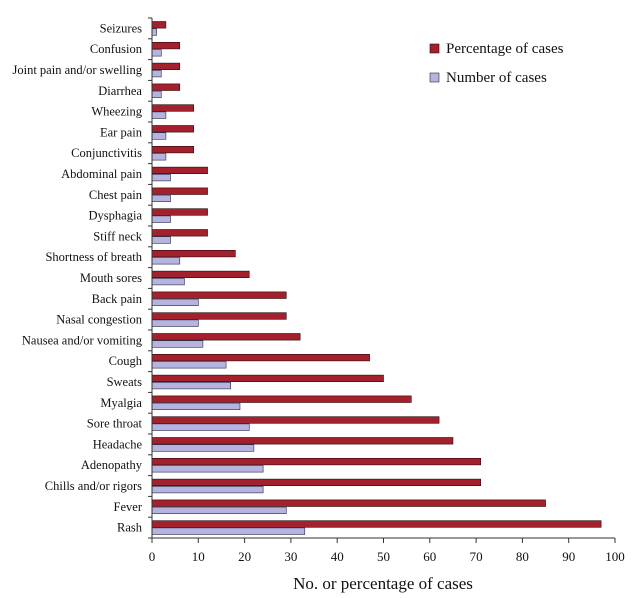 This screenshot has width=638, height=598. I want to click on x-tick-label: 50, so click(383, 556).